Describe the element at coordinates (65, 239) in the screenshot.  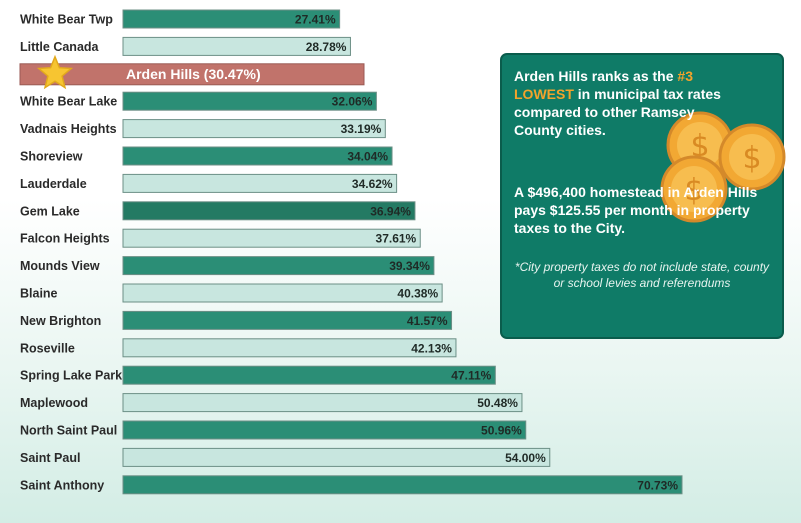
I see `category-label: Falcon Heights` at that location.